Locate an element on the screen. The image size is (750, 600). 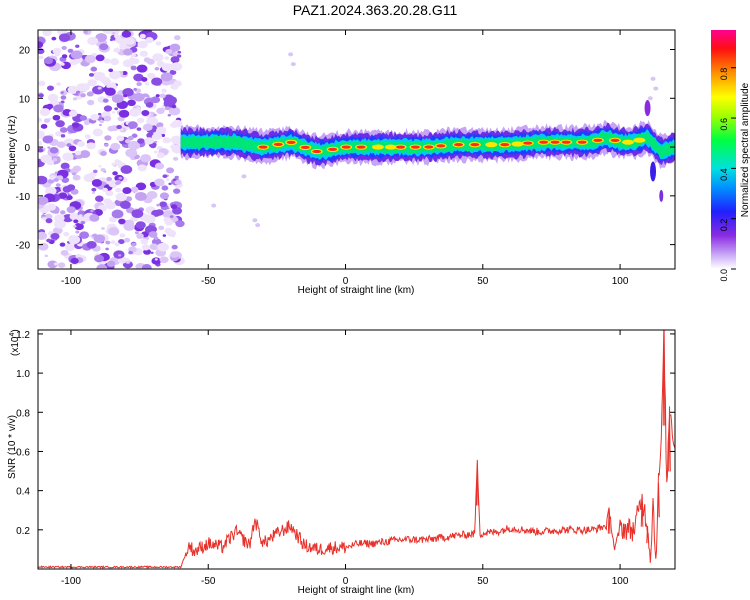
snr-y-tick-label: 1.0 is located at coordinates (23, 374).